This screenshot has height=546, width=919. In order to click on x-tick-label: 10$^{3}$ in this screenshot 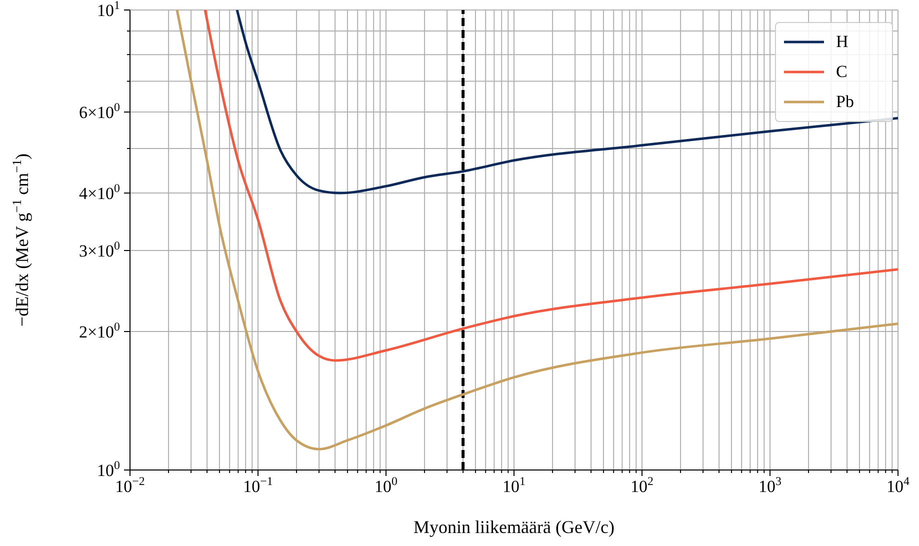, I will do `click(770, 485)`.